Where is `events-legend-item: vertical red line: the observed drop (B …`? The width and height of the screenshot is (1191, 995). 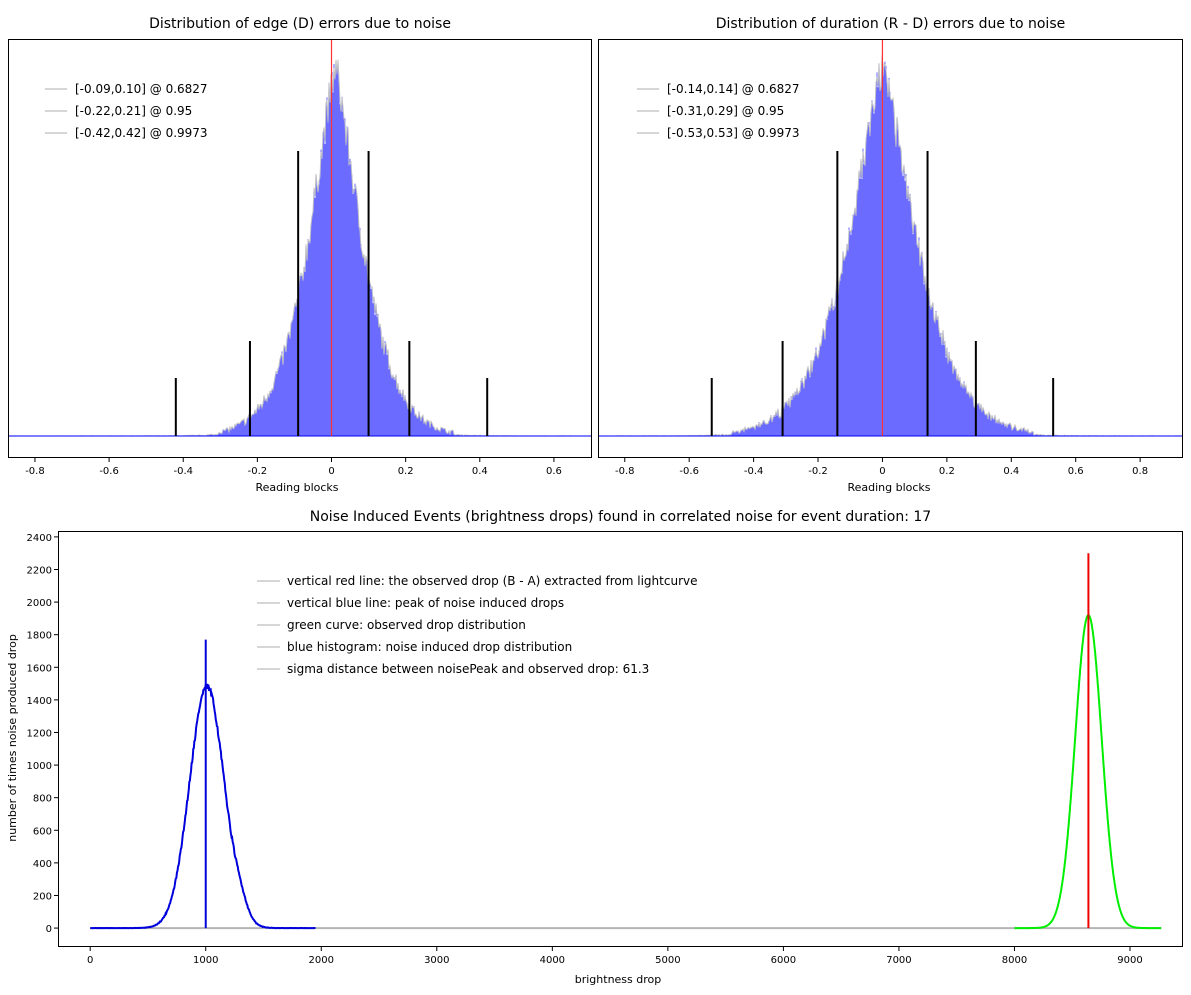 events-legend-item: vertical red line: the observed drop (B … is located at coordinates (492, 581).